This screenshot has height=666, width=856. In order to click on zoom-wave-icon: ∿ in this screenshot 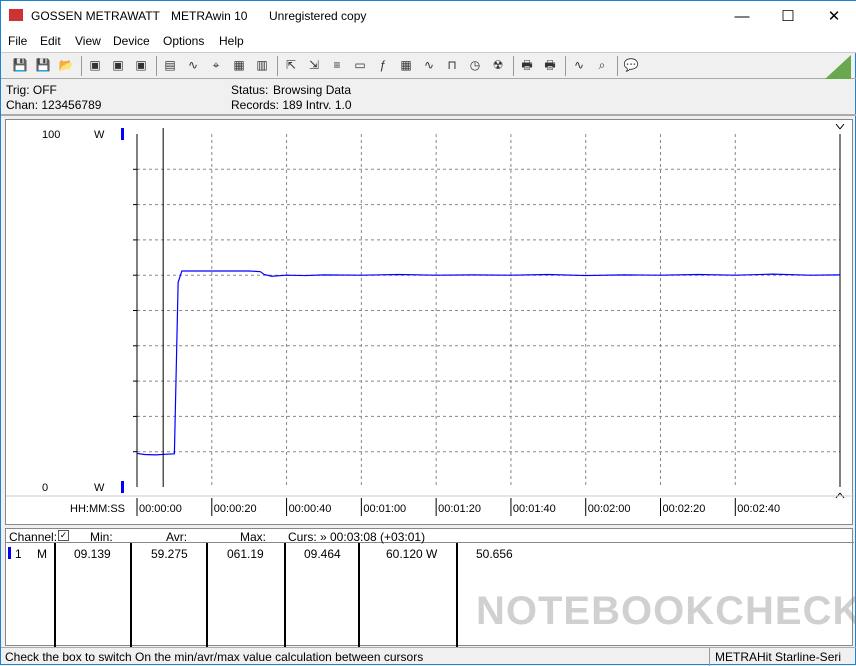, I will do `click(579, 65)`.